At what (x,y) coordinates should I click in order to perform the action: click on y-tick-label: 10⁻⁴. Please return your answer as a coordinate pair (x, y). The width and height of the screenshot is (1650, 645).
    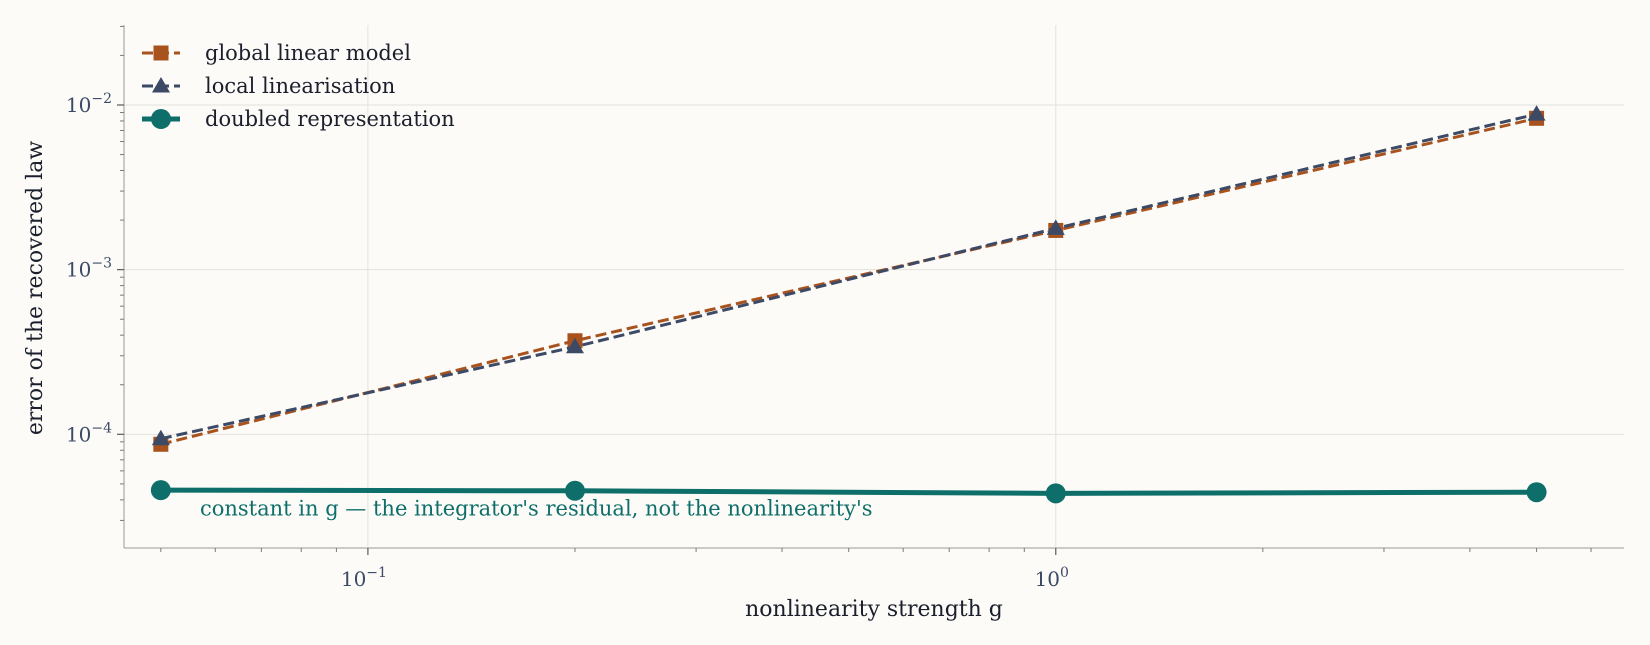
    Looking at the image, I should click on (89, 433).